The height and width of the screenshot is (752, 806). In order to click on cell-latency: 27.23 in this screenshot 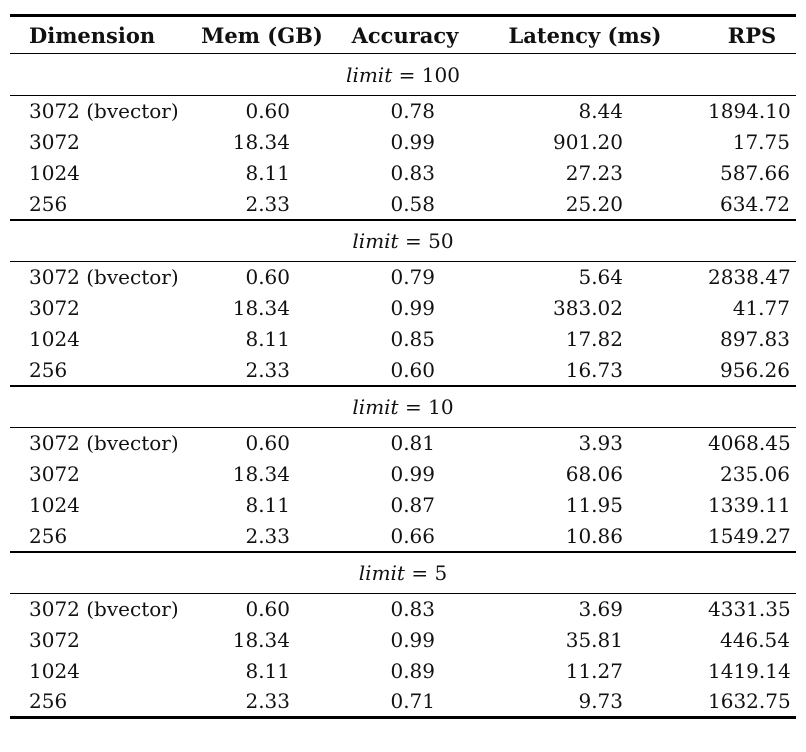, I will do `click(594, 173)`.